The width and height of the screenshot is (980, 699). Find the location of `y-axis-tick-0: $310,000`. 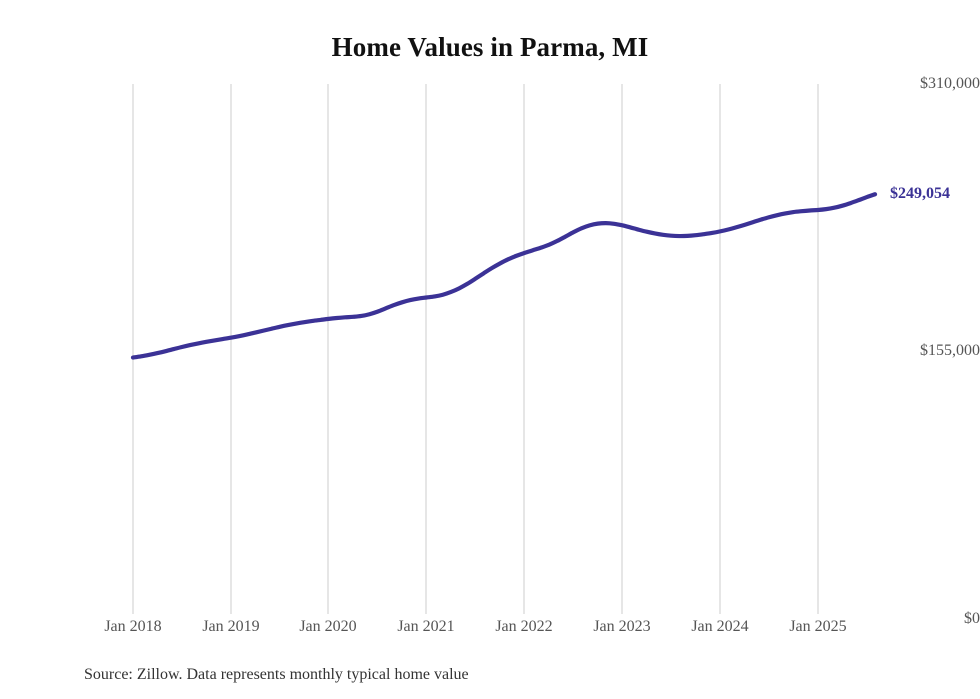

y-axis-tick-0: $310,000 is located at coordinates (950, 83).